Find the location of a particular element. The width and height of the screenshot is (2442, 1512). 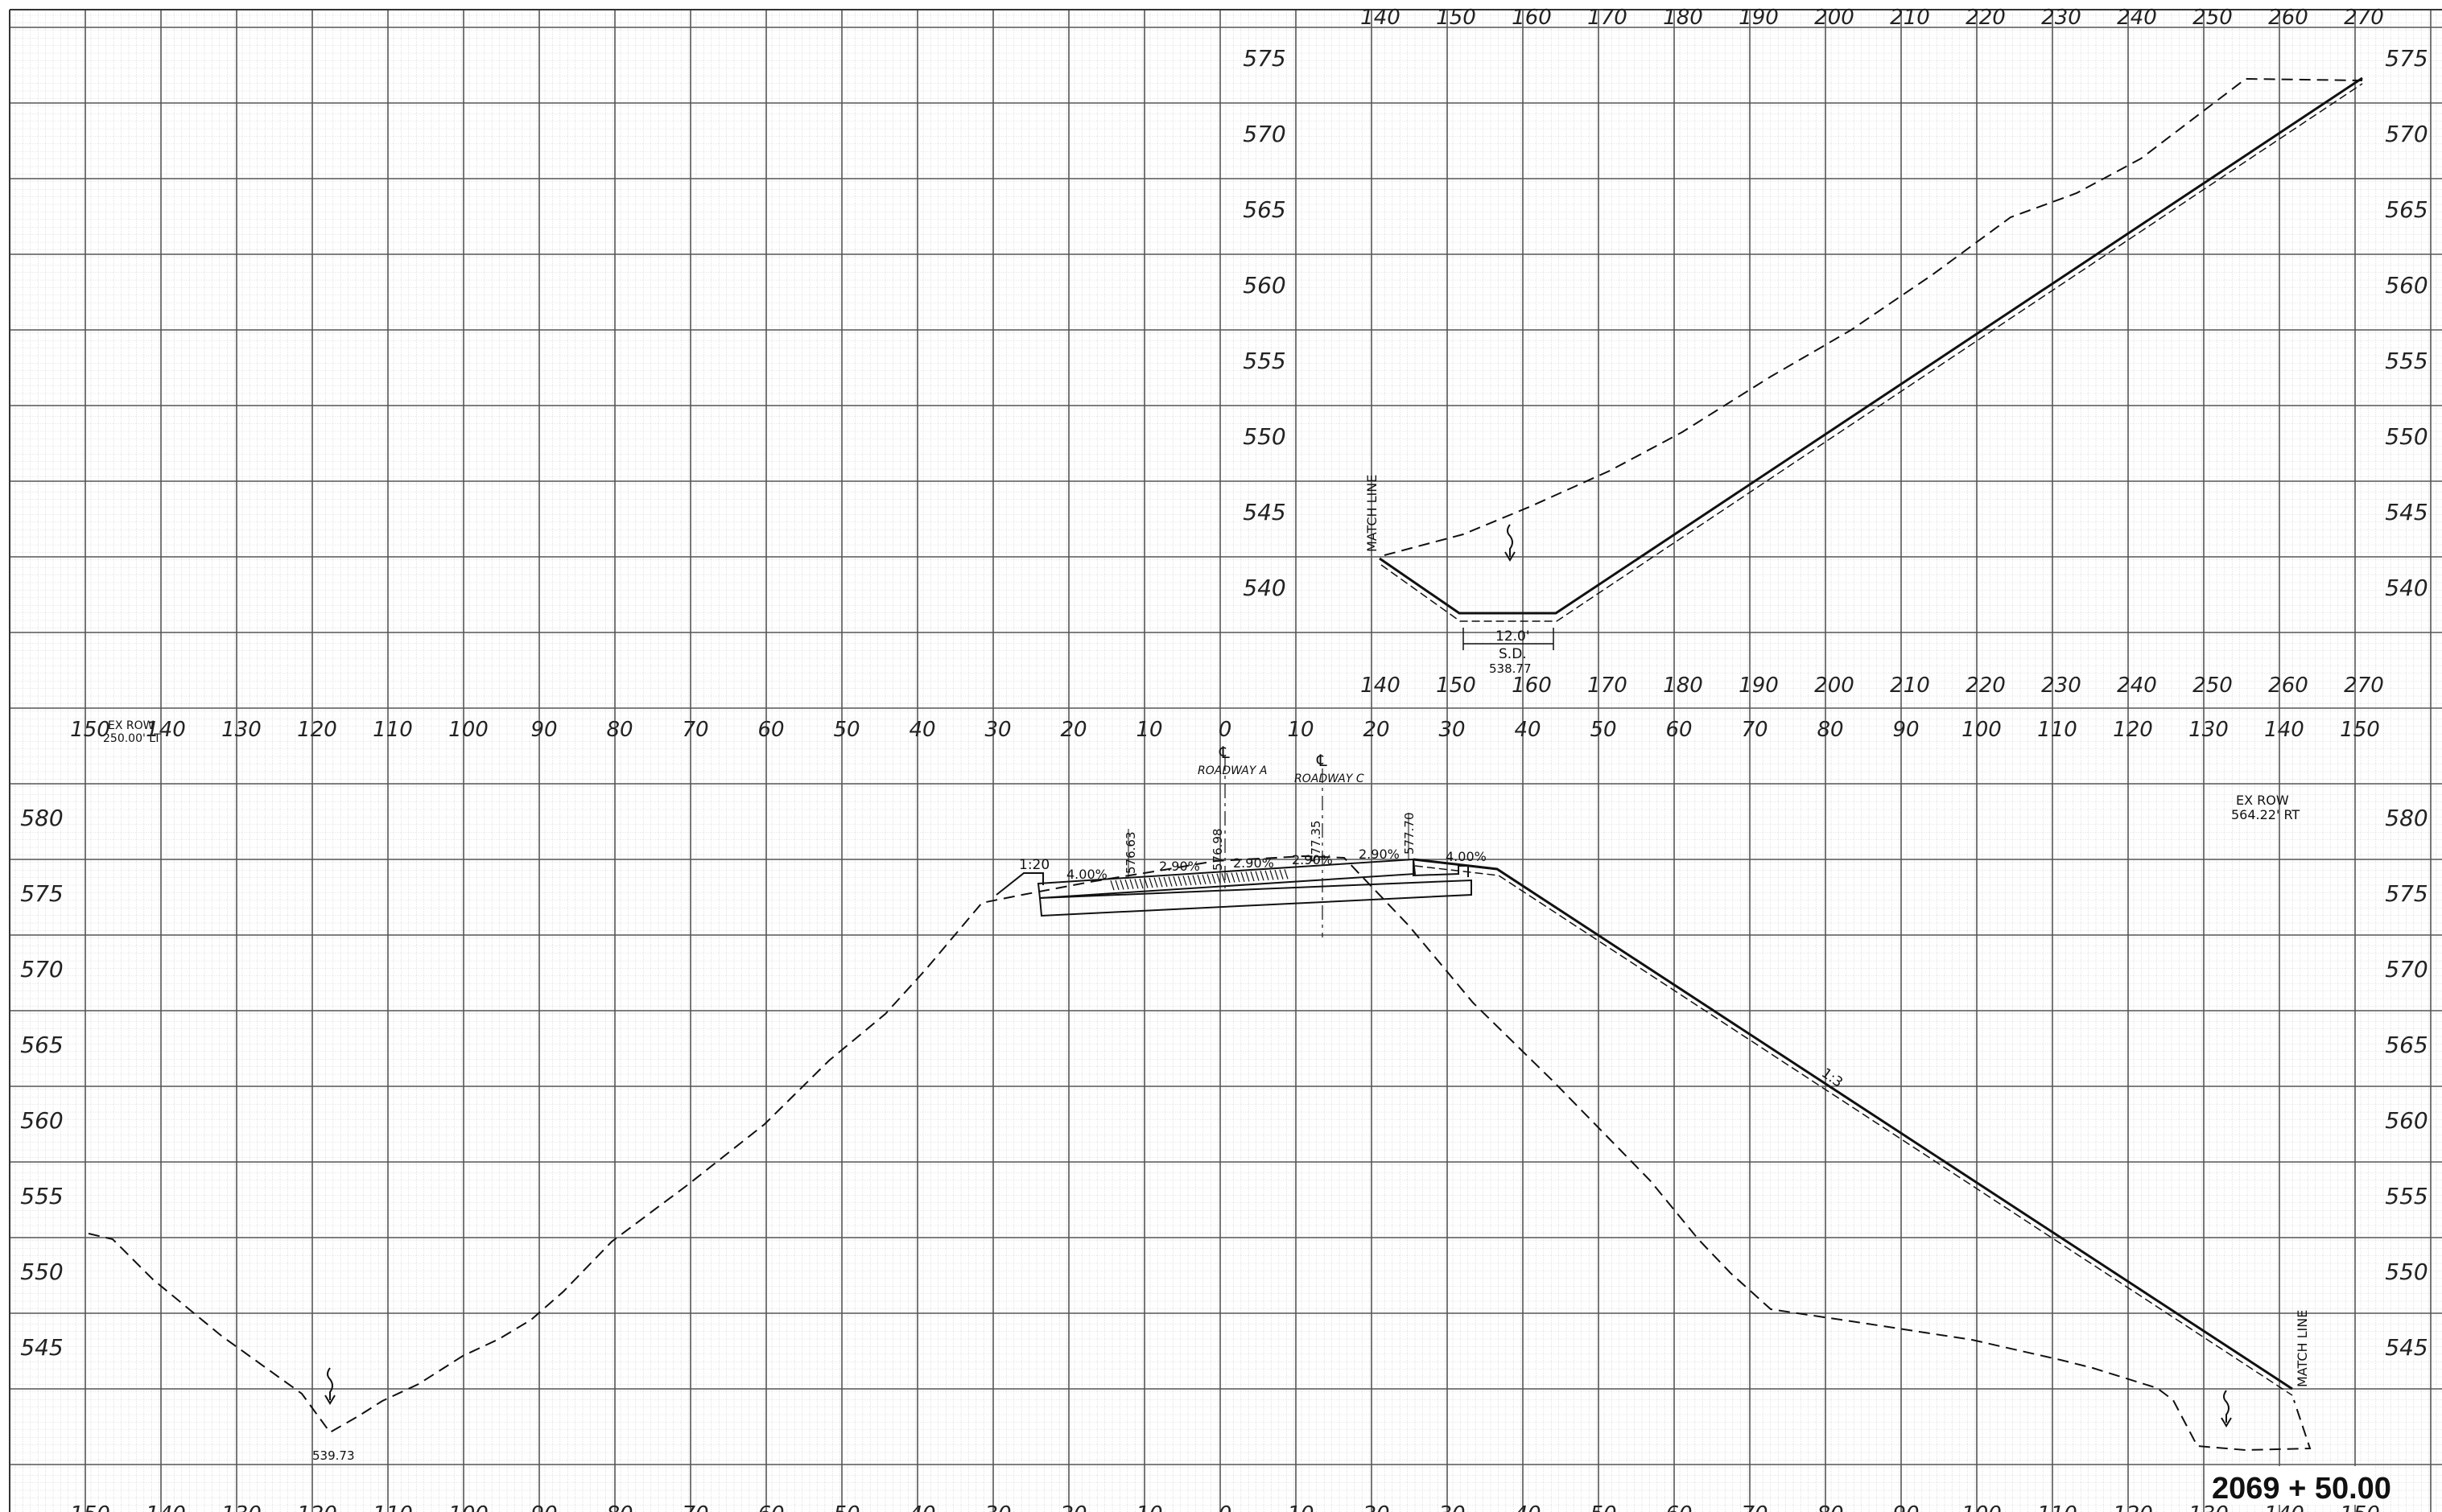

axis-label: 200 is located at coordinates (1834, 686).